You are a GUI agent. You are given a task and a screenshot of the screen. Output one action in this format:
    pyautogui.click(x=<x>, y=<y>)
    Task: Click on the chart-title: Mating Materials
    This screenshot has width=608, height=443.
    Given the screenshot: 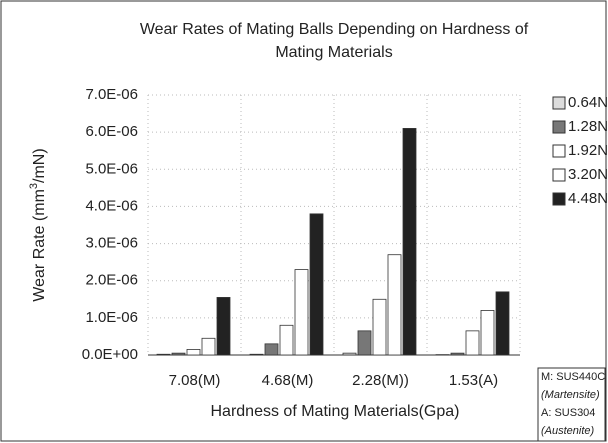 What is the action you would take?
    pyautogui.click(x=333, y=52)
    